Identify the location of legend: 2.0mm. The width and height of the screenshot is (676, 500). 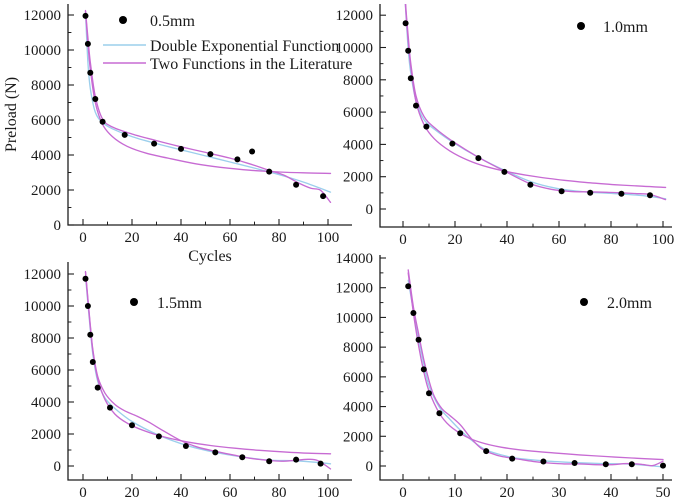
(616, 303).